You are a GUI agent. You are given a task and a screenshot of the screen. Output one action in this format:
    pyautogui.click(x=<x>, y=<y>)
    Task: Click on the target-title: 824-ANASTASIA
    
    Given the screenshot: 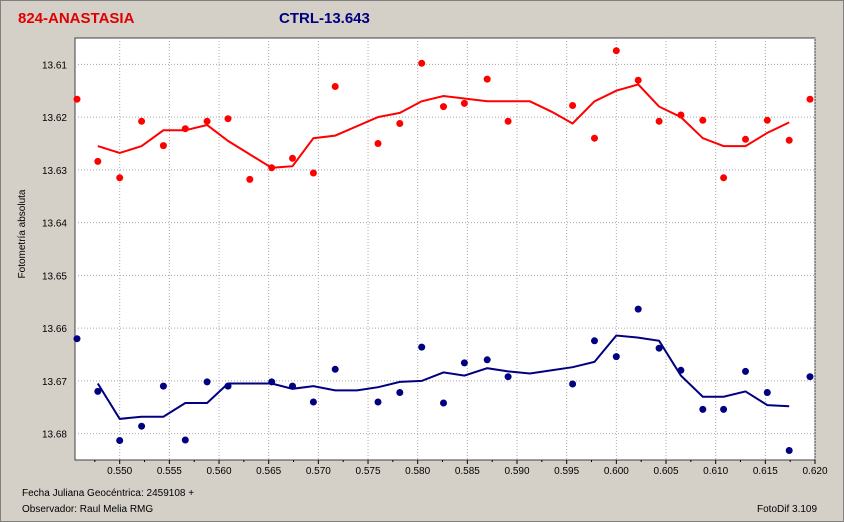 What is the action you would take?
    pyautogui.click(x=76, y=18)
    